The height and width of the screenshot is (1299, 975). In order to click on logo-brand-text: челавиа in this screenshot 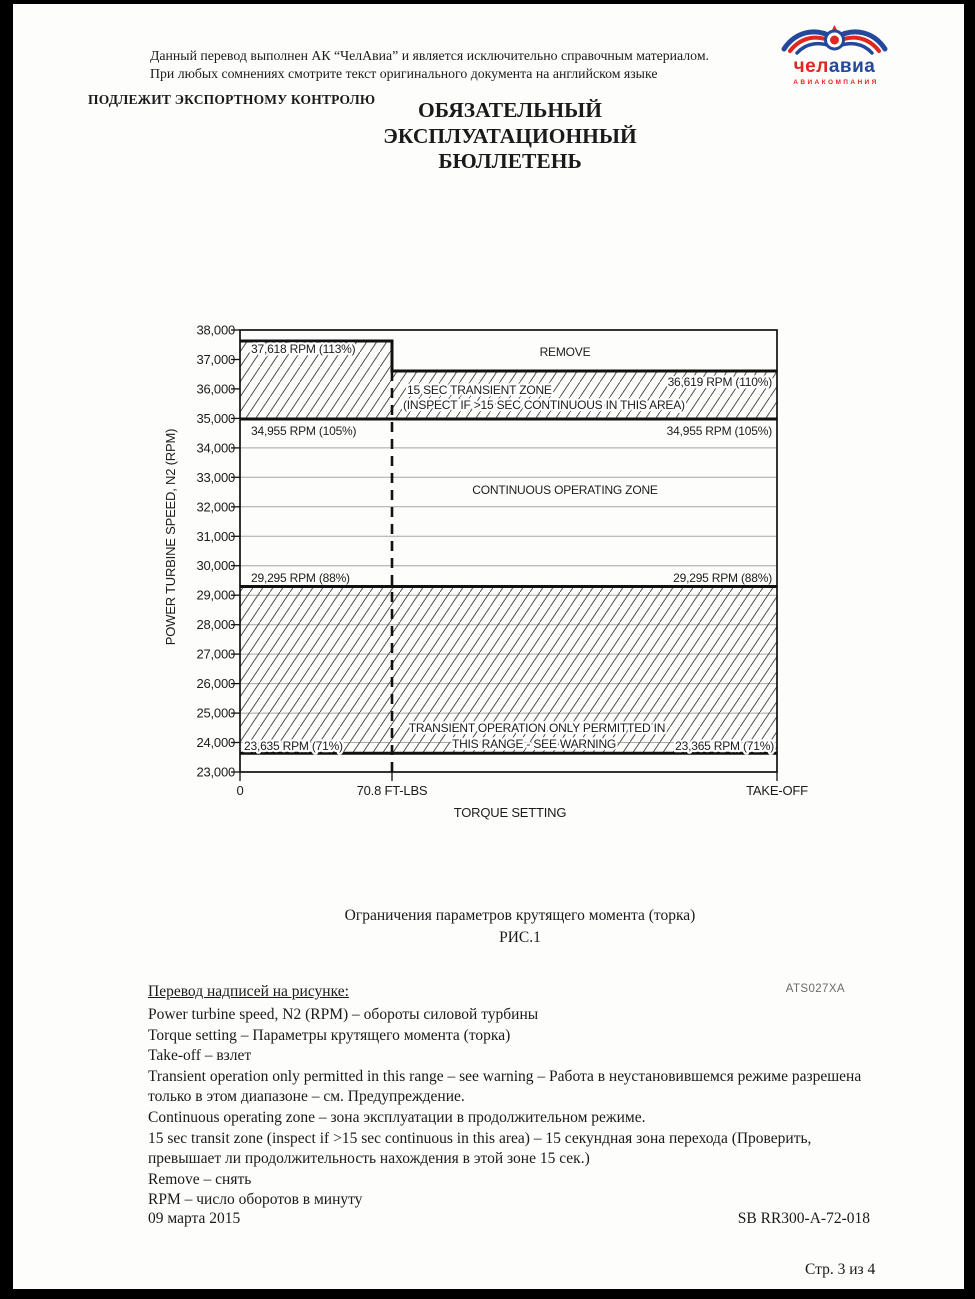, I will do `click(835, 66)`.